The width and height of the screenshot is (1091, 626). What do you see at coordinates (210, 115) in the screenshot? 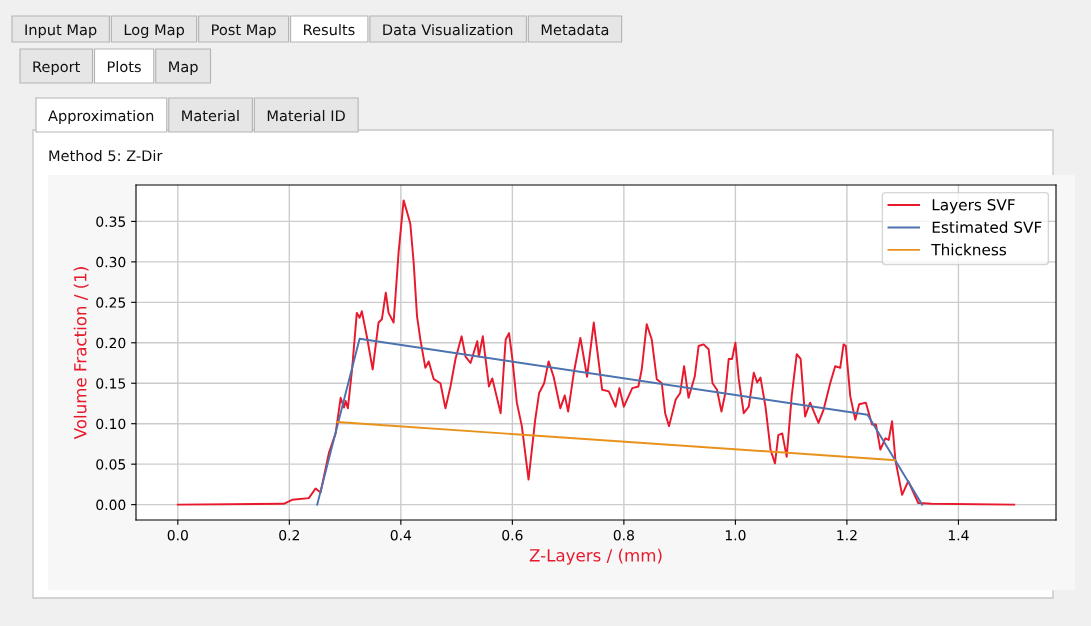
I see `text: Material` at bounding box center [210, 115].